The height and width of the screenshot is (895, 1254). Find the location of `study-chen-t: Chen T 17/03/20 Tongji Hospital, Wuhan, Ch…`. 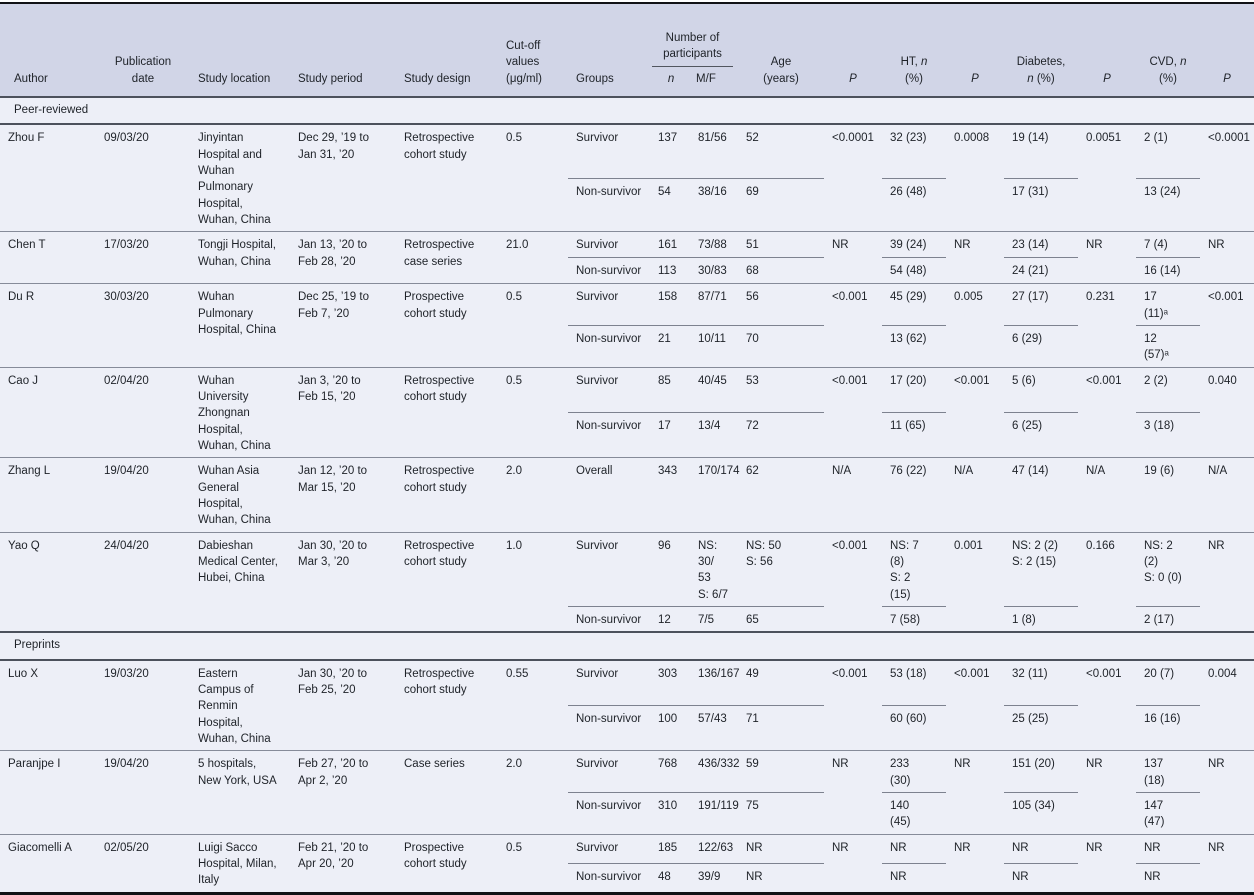

study-chen-t: Chen T 17/03/20 Tongji Hospital, Wuhan, Ch… is located at coordinates (627, 257).